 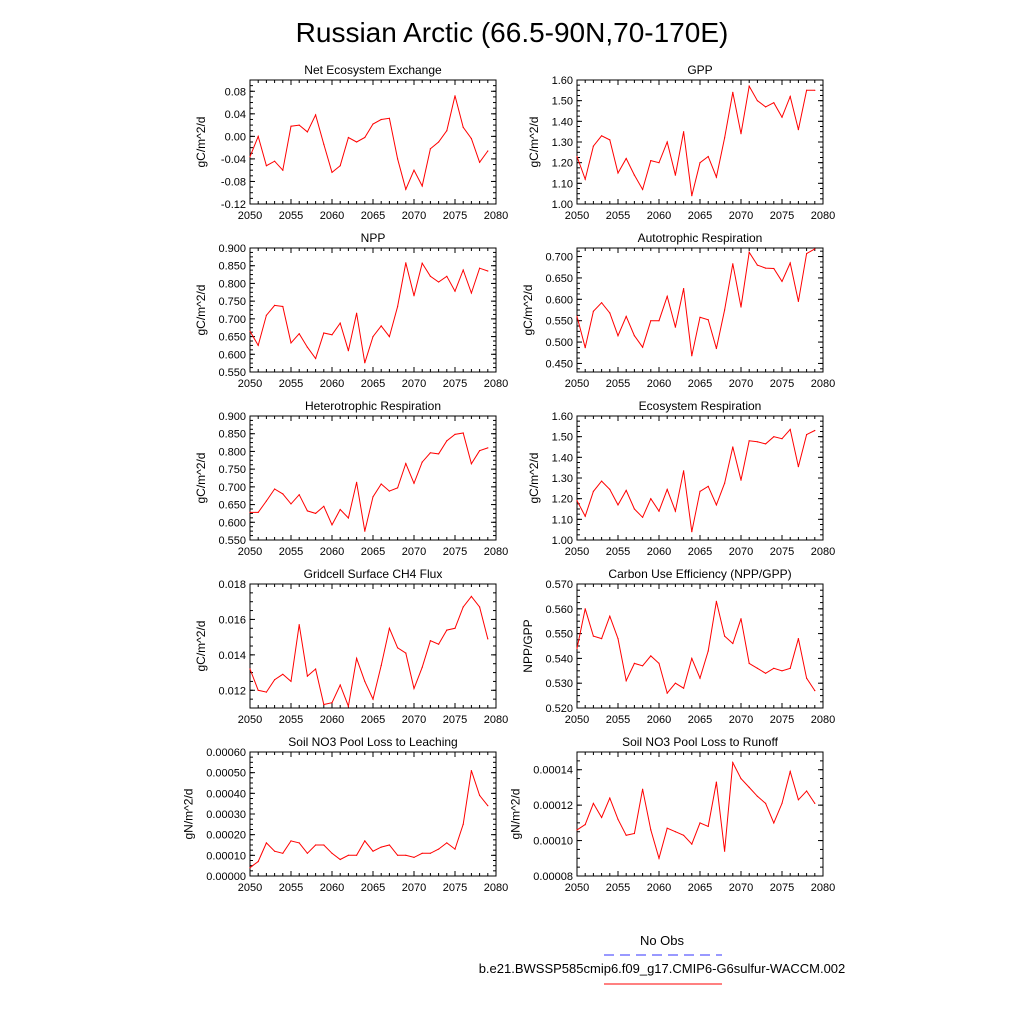 What do you see at coordinates (189, 814) in the screenshot?
I see `y-axis-label: gN/m^2/d` at bounding box center [189, 814].